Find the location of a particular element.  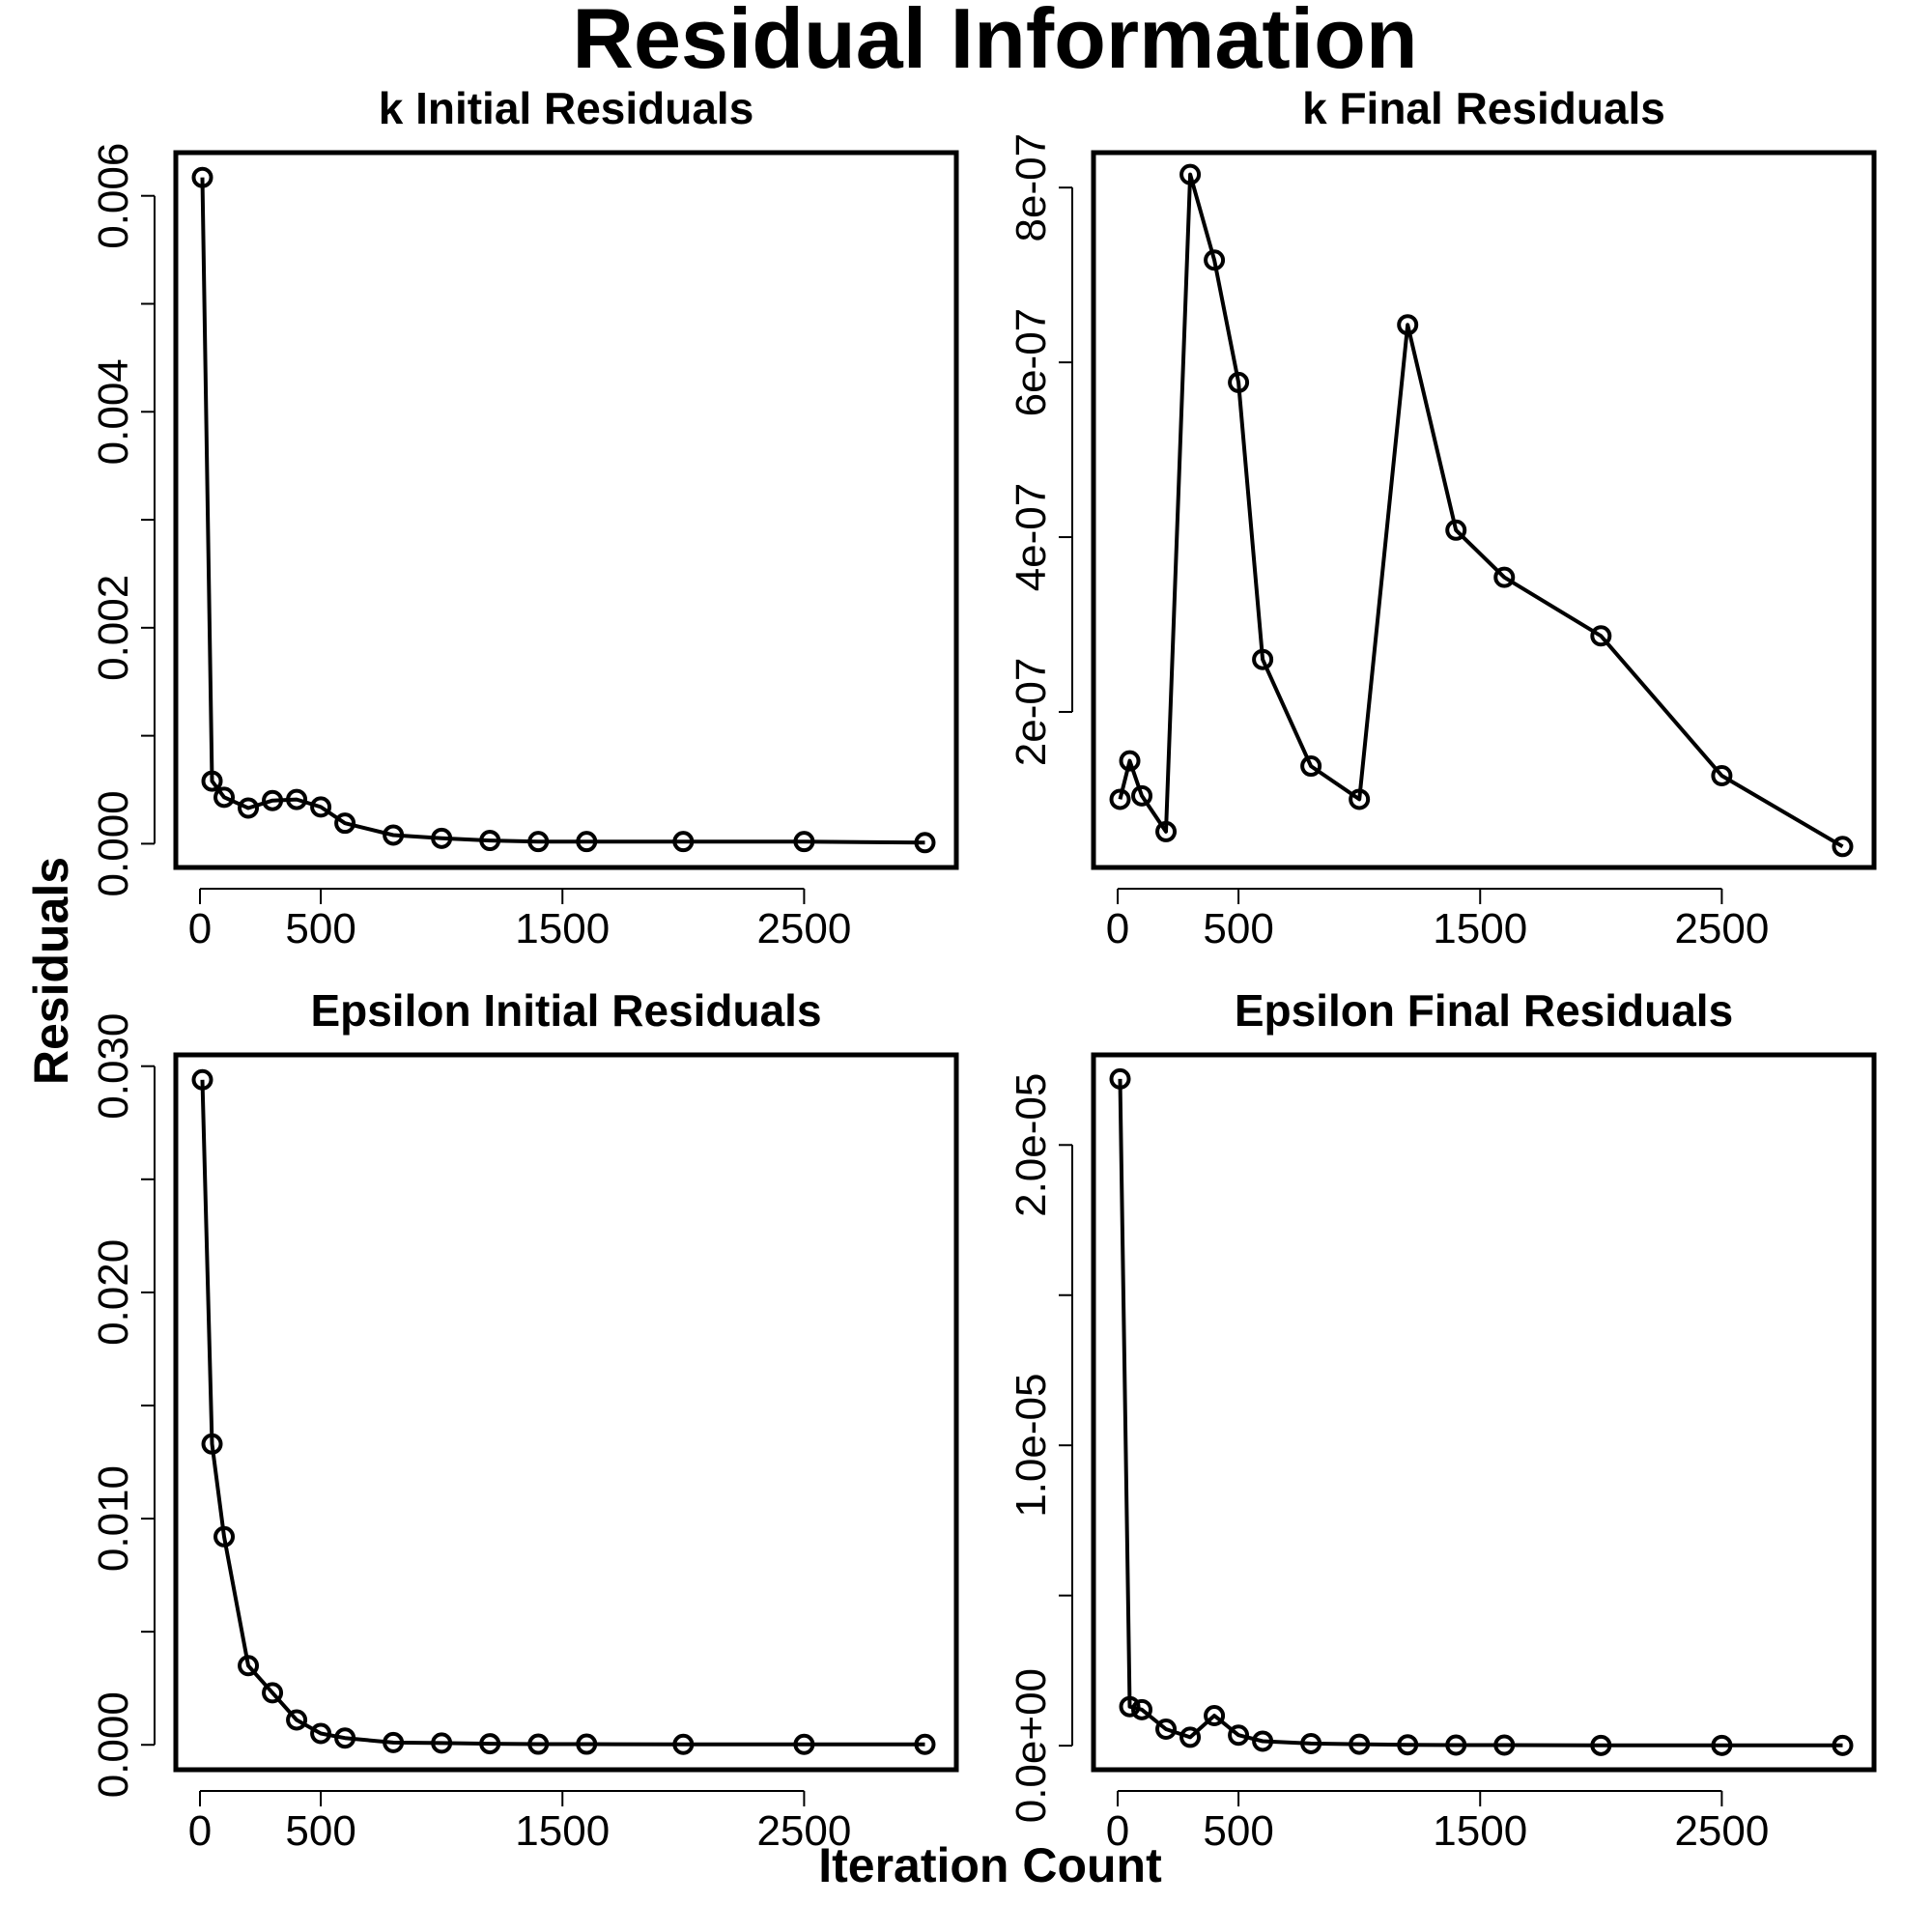

y-tick-label: 0.004 is located at coordinates (113, 411).